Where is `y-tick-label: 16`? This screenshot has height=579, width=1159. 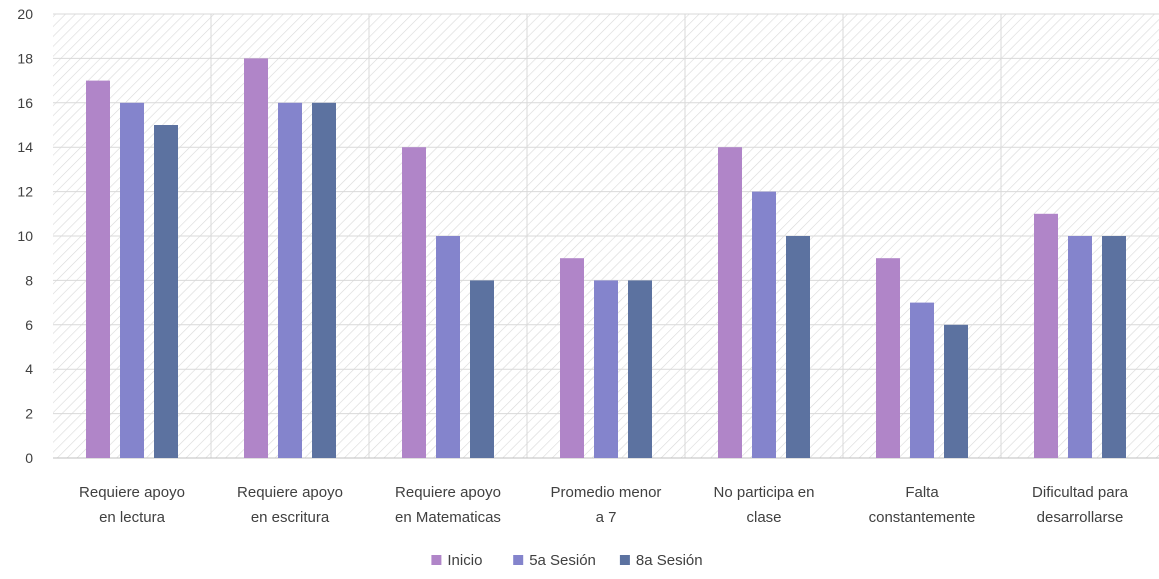 y-tick-label: 16 is located at coordinates (25, 103).